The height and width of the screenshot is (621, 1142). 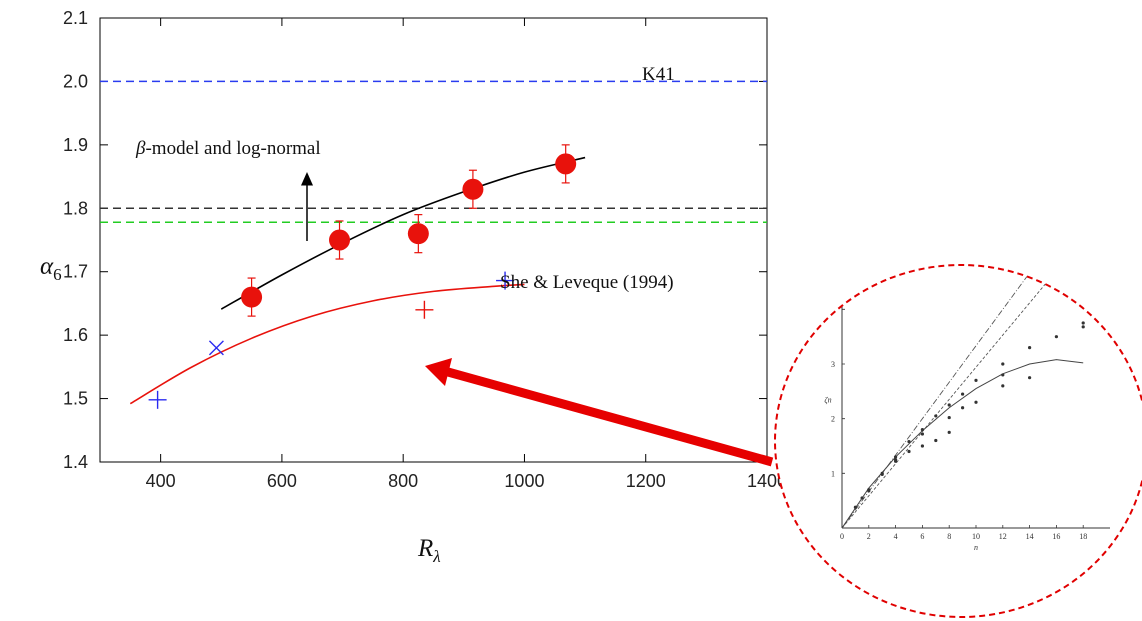 I want to click on inset-y-tick-label: 2, so click(x=833, y=419).